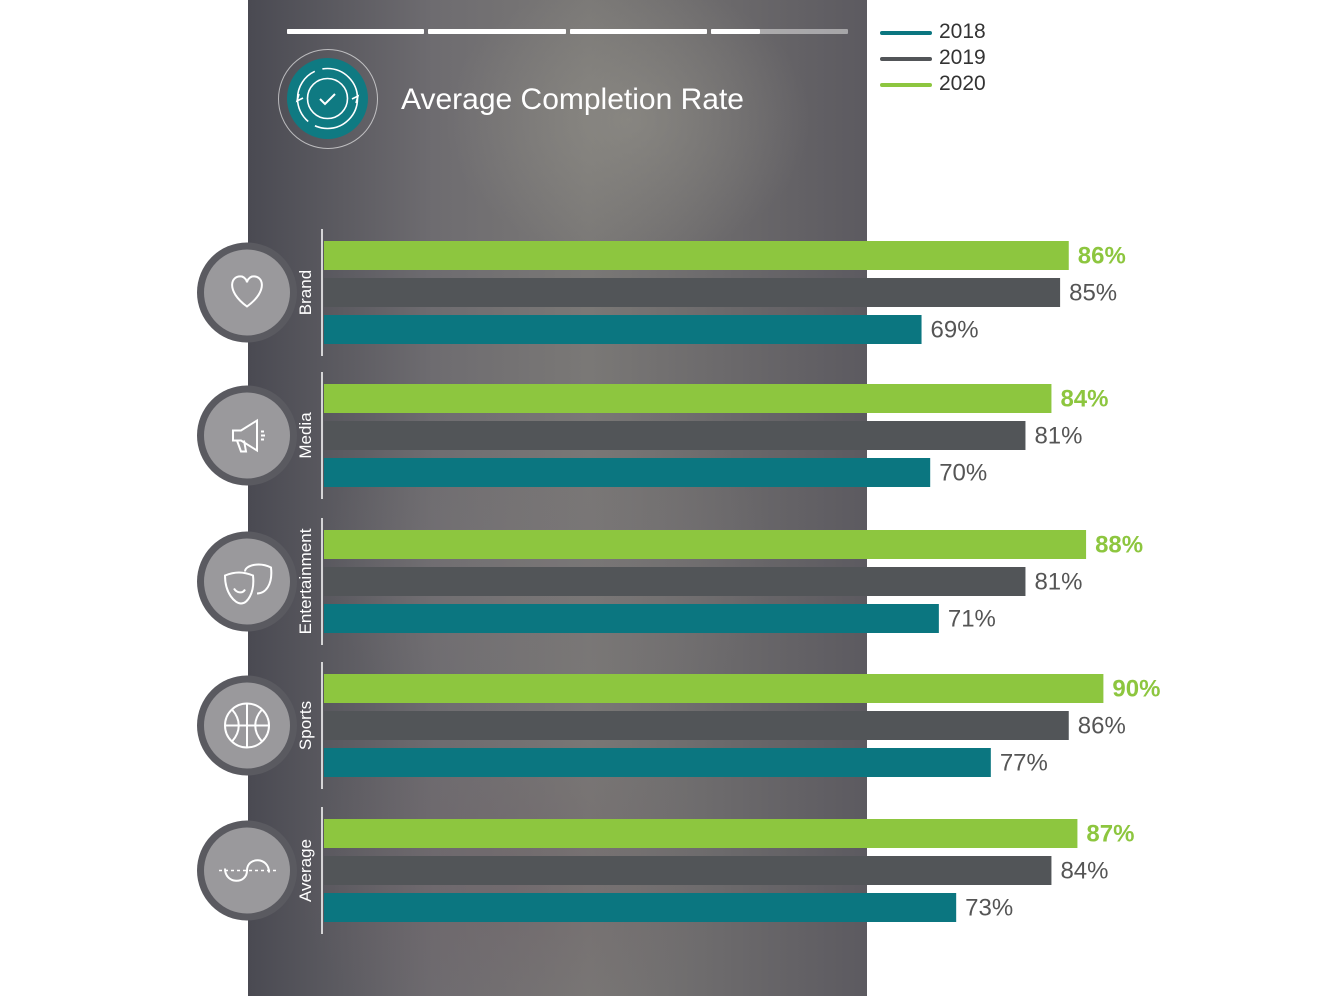  Describe the element at coordinates (1024, 763) in the screenshot. I see `value-label-2018: 77%` at that location.